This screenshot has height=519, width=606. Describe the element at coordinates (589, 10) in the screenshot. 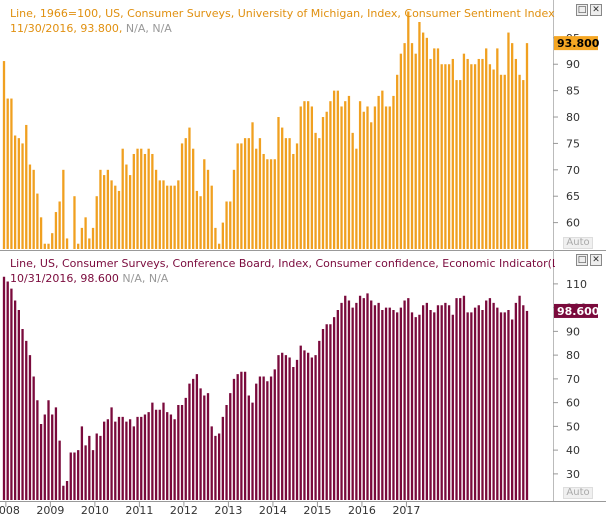

I see `top-pane-buttons: □ ✕` at that location.